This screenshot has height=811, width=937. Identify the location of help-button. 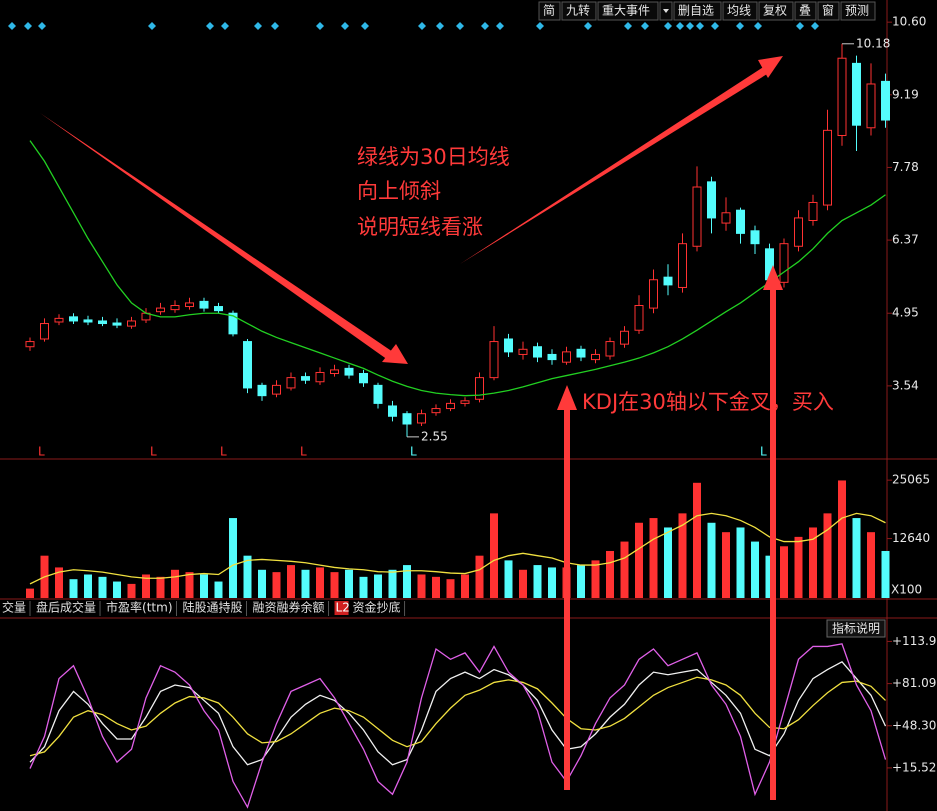
(856, 628).